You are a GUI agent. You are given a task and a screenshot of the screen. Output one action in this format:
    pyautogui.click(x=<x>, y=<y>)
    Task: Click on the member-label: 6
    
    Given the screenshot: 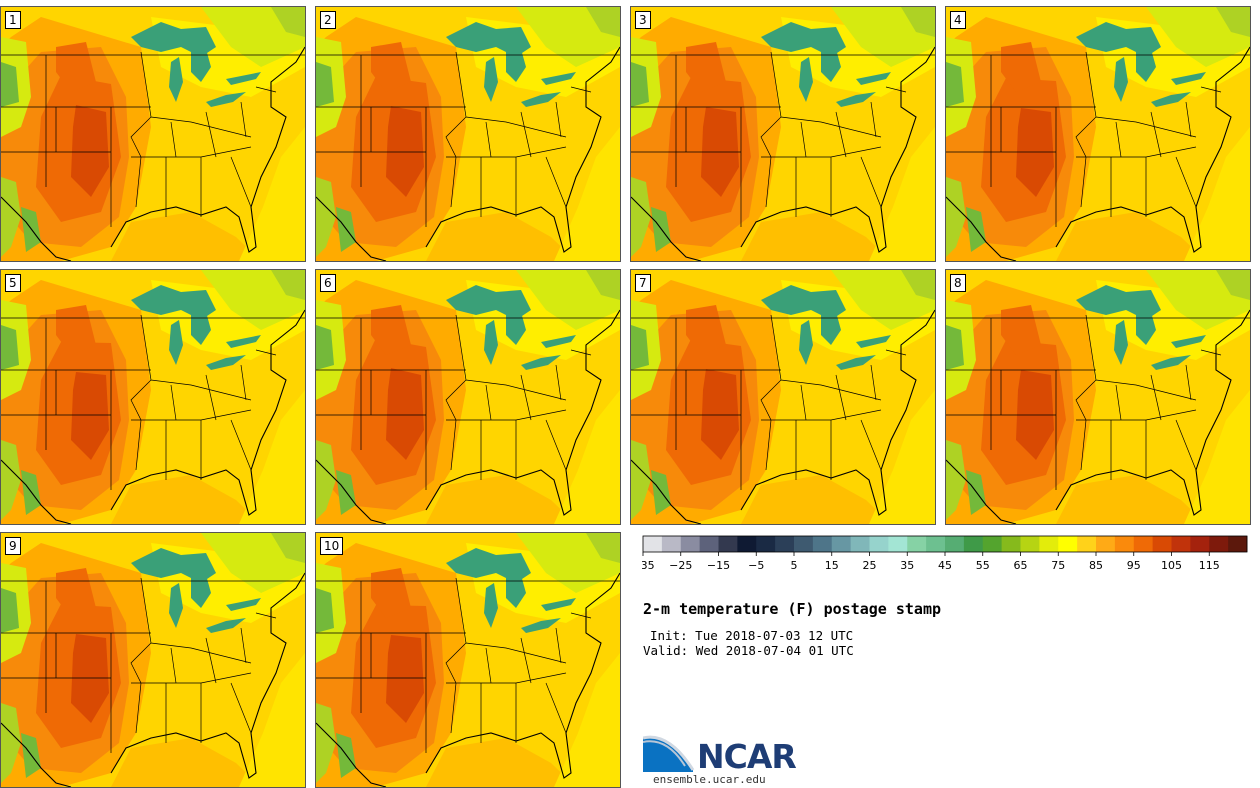 What is the action you would take?
    pyautogui.click(x=328, y=283)
    